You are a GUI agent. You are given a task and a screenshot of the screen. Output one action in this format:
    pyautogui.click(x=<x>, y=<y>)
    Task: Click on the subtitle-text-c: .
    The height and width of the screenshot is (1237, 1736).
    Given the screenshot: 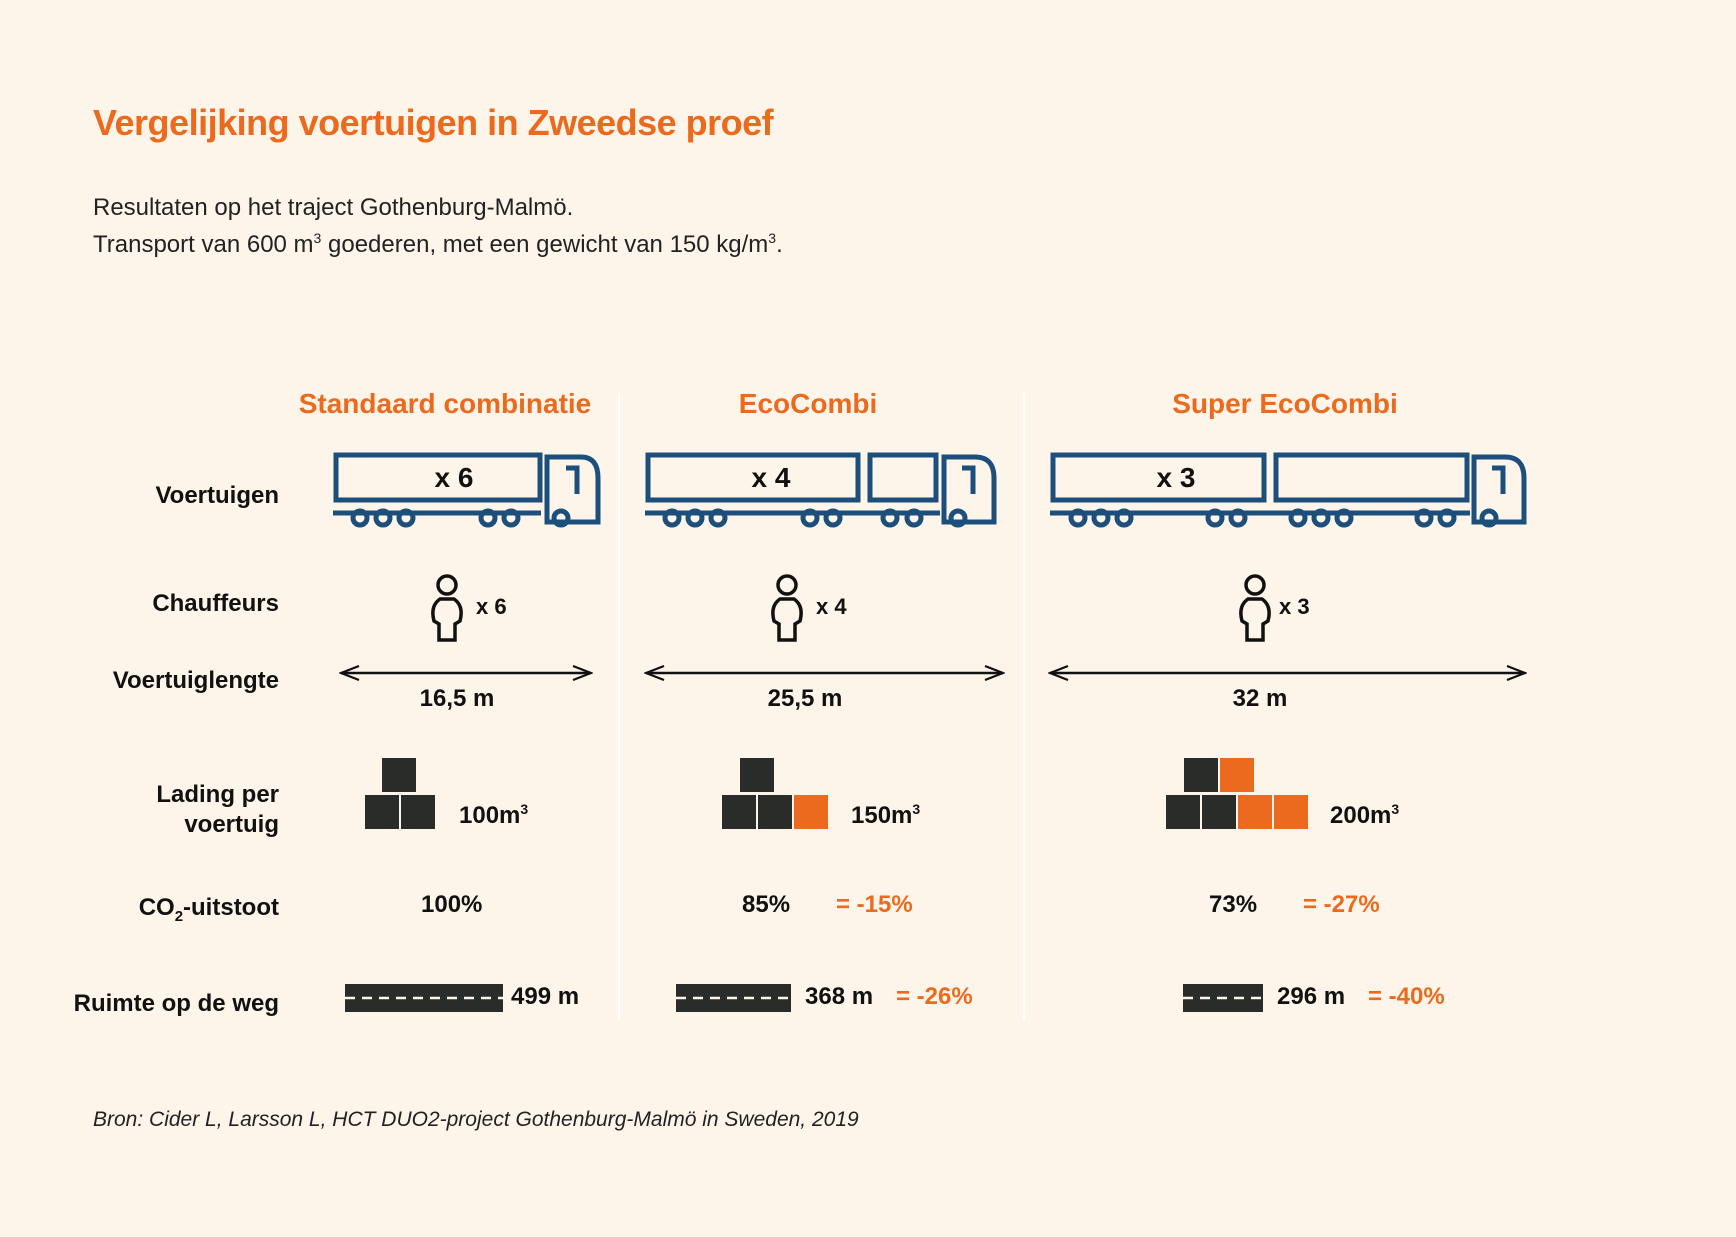 What is the action you would take?
    pyautogui.click(x=779, y=244)
    